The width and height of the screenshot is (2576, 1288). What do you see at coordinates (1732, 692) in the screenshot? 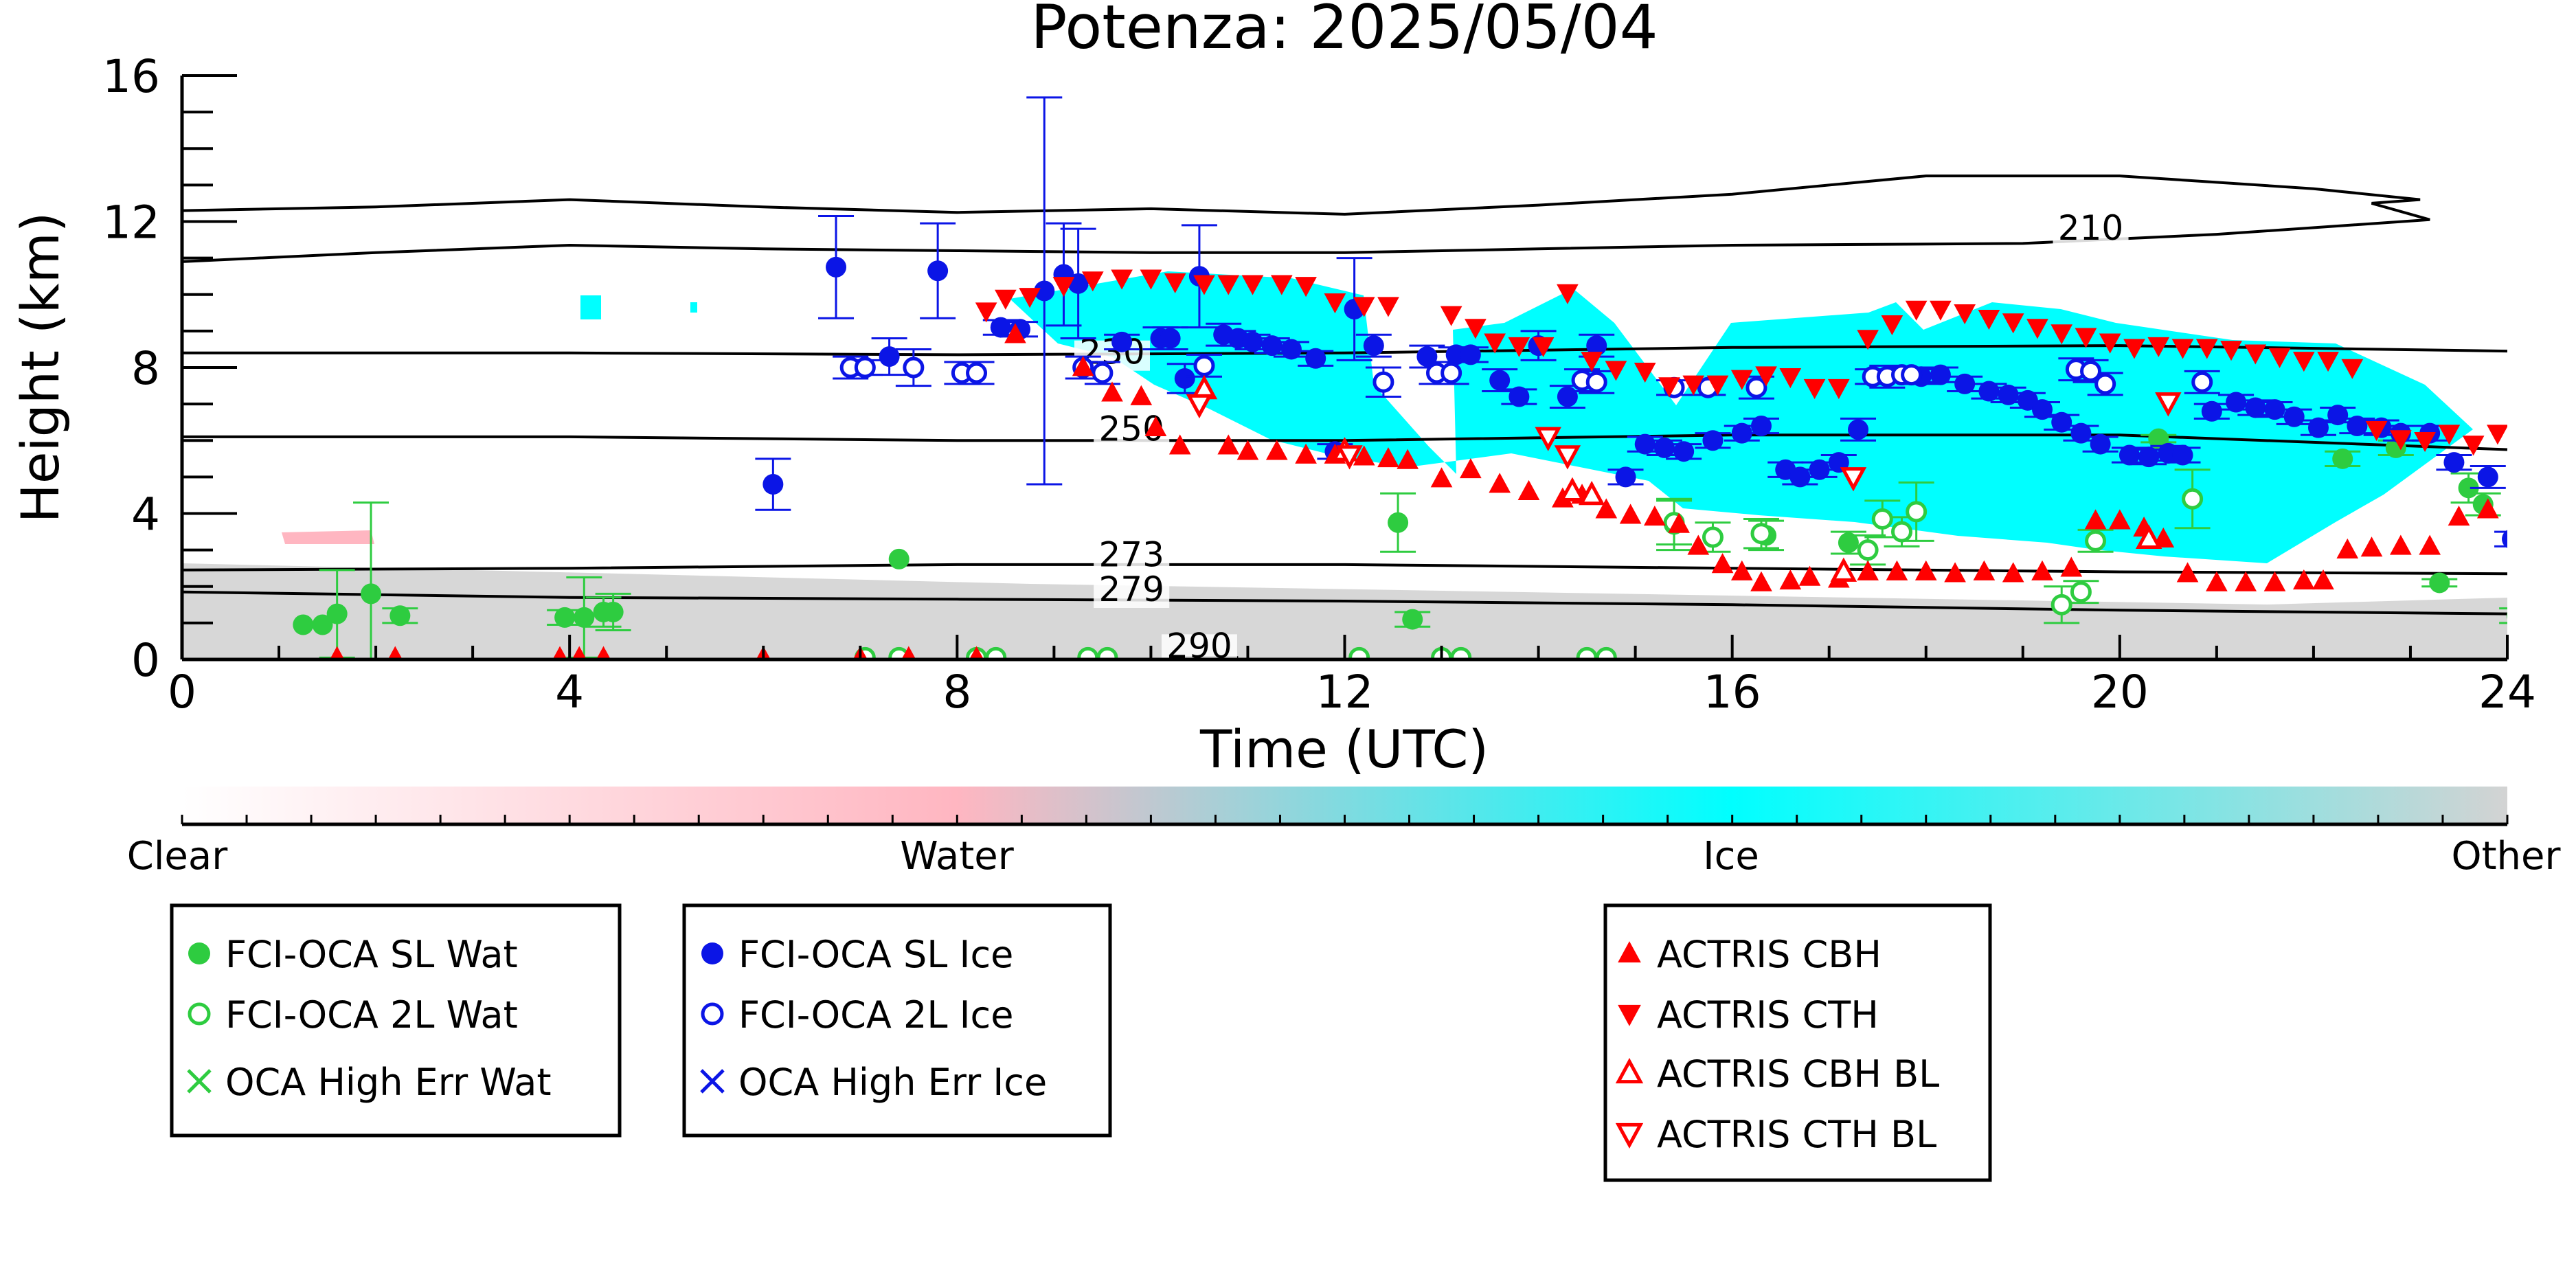
I see `x-tick-label: 16` at bounding box center [1732, 692].